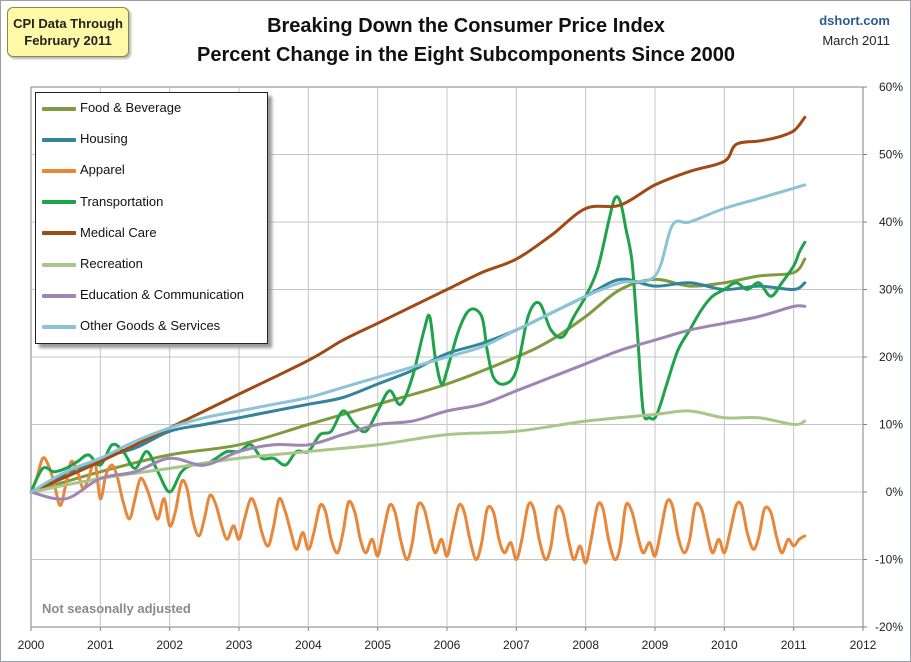  I want to click on y-tick-label: 50%, so click(891, 155).